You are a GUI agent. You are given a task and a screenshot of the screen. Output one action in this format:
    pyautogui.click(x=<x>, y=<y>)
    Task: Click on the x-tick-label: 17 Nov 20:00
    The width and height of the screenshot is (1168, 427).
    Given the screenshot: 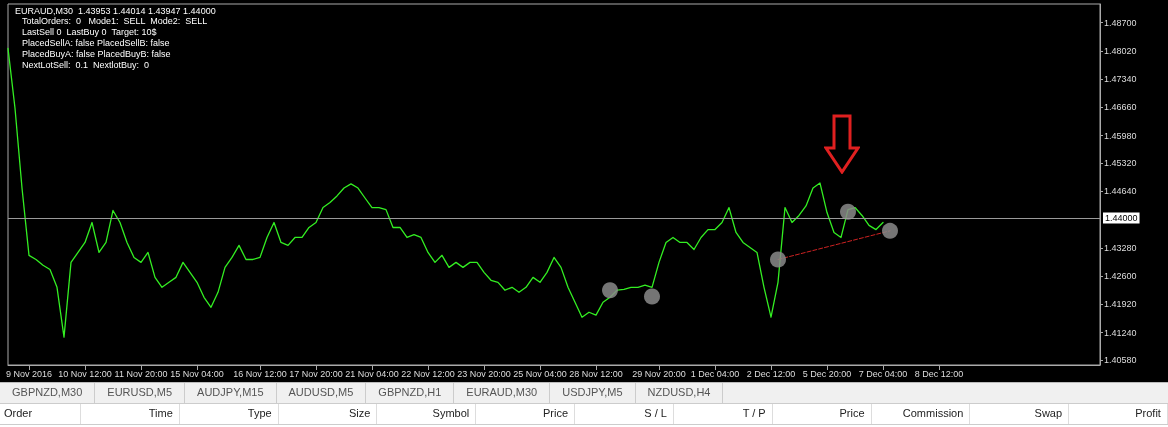 What is the action you would take?
    pyautogui.click(x=316, y=373)
    